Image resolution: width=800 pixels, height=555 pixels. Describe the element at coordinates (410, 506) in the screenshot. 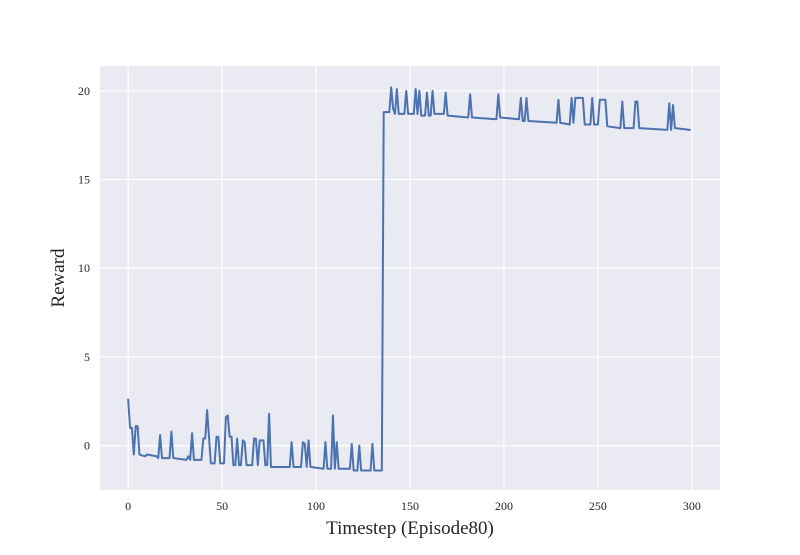

I see `x-tick-label: 150` at that location.